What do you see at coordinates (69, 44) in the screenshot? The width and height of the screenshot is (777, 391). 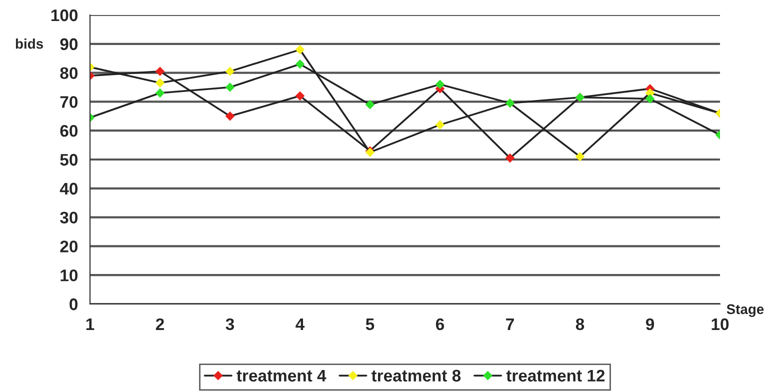 I see `y-tick-label: 90` at bounding box center [69, 44].